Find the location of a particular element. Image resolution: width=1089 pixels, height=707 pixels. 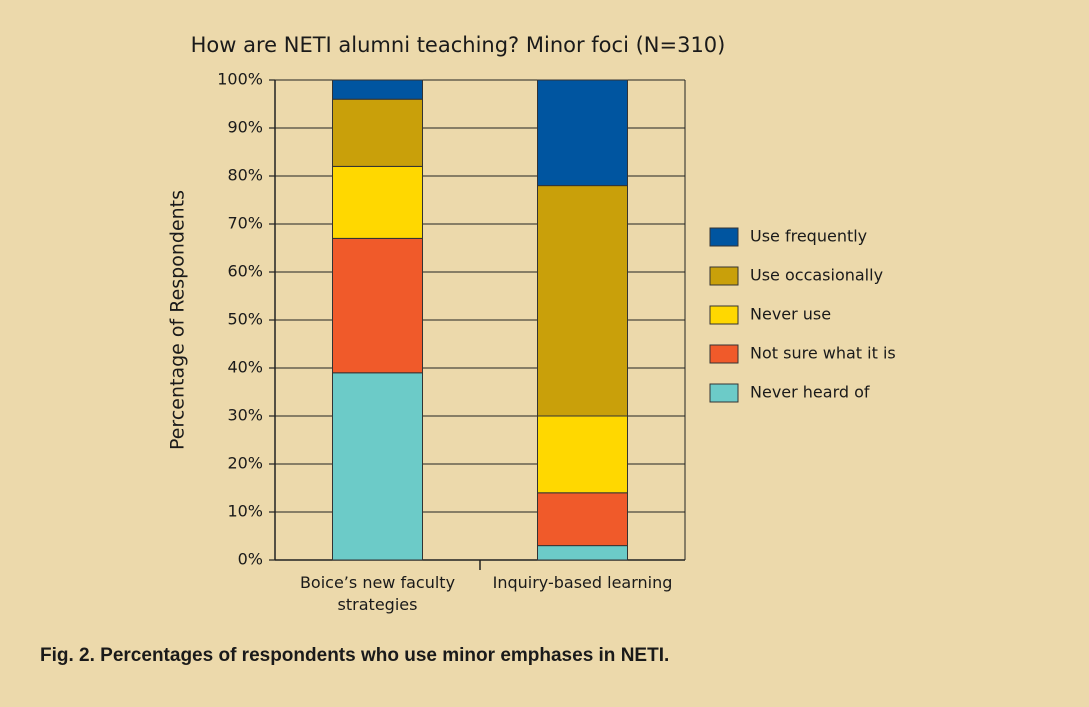

y-tick-label: 50% is located at coordinates (245, 319).